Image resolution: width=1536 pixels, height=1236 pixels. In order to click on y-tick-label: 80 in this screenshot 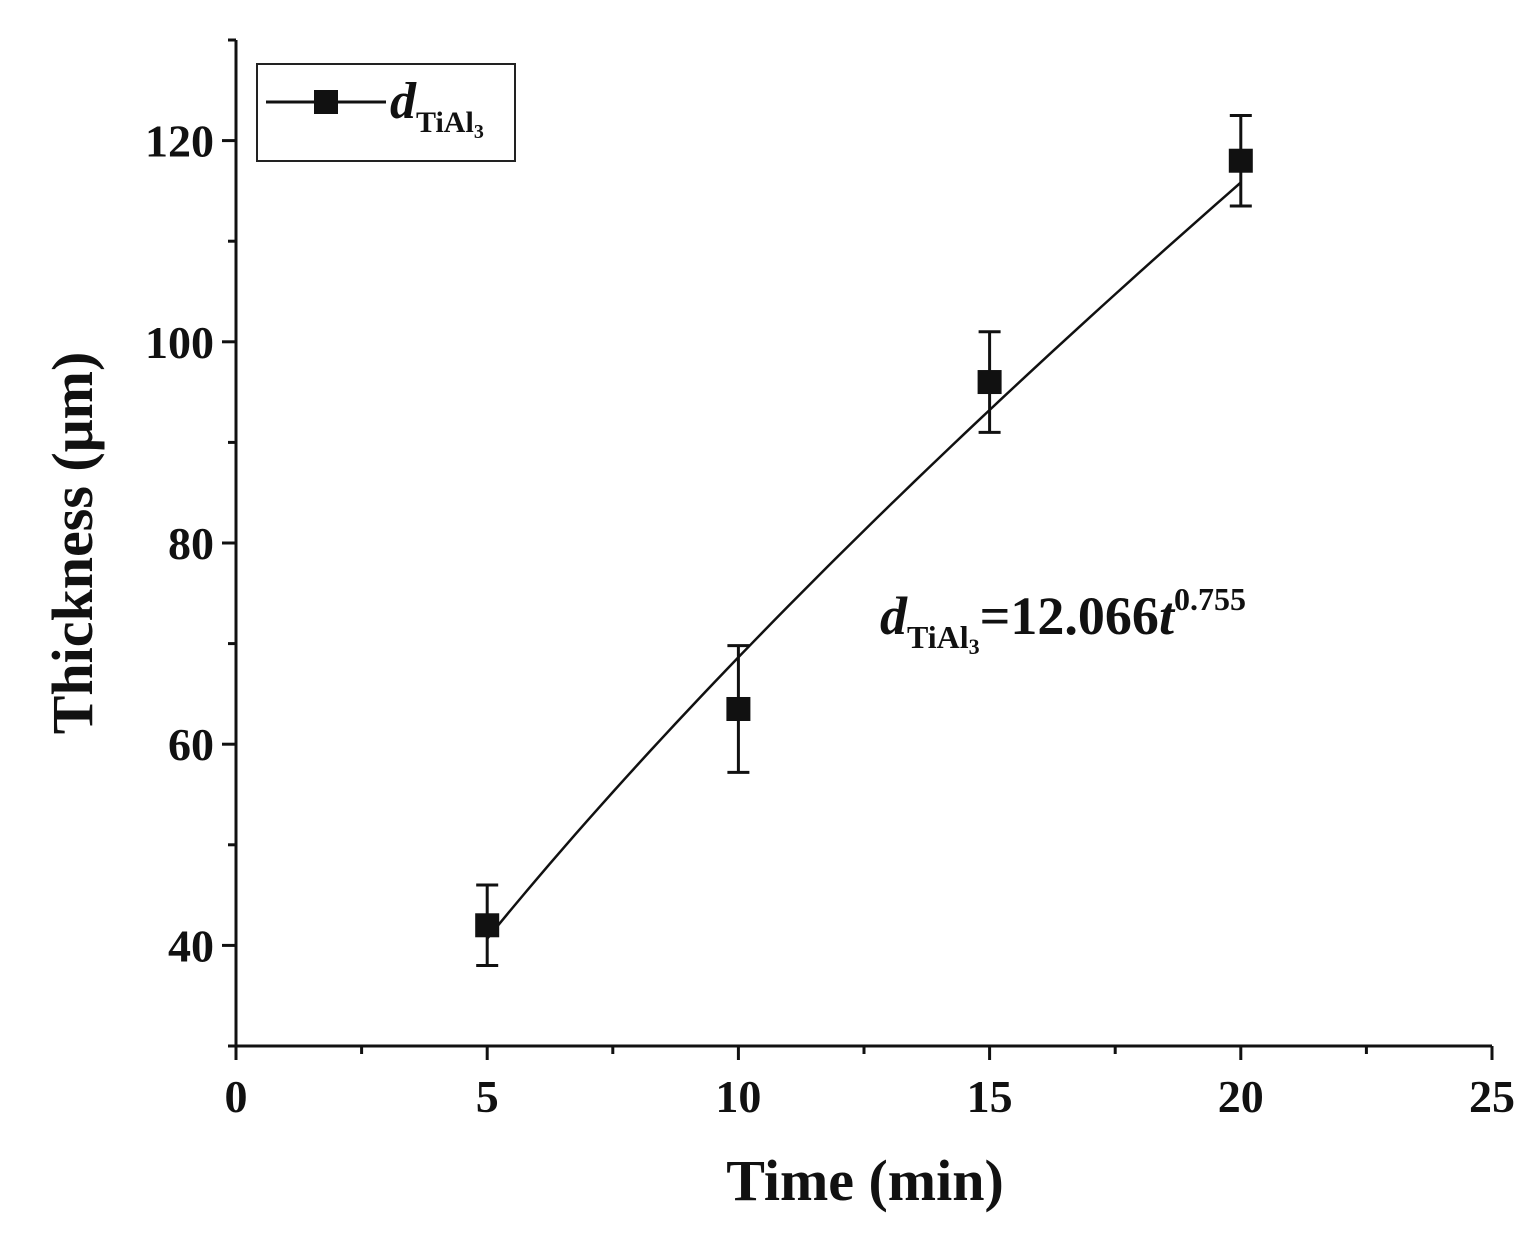, I will do `click(191, 543)`.